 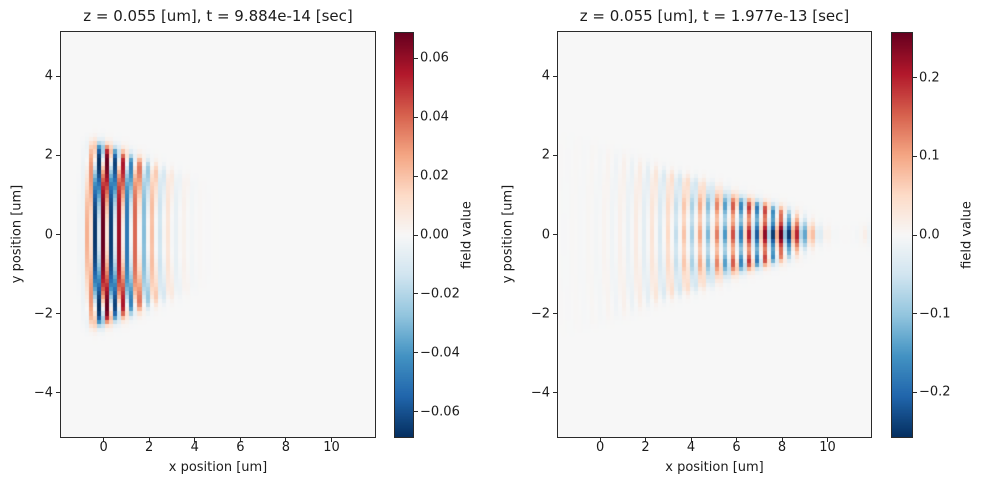 I want to click on left-colorbar-canvas, so click(x=404, y=235).